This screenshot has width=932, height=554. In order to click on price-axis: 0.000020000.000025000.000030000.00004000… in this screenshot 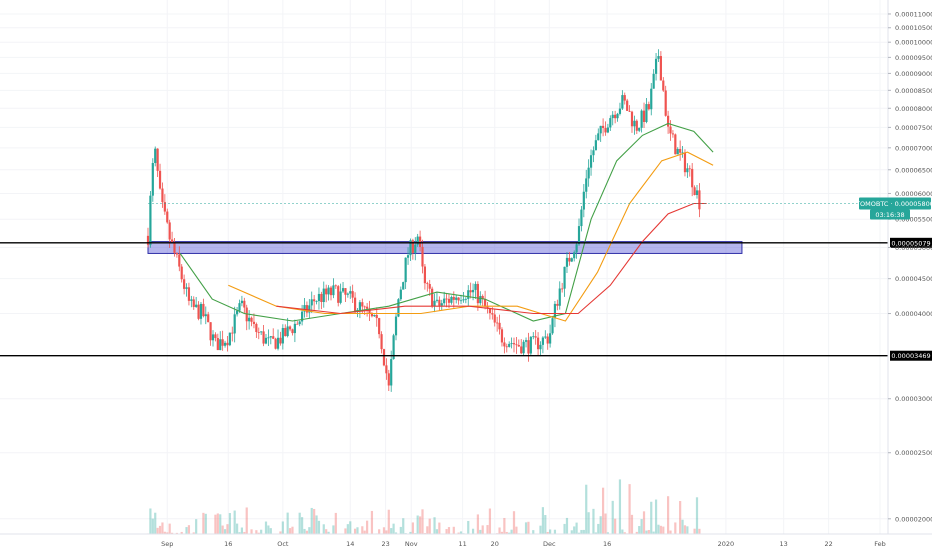, I will do `click(910, 266)`.